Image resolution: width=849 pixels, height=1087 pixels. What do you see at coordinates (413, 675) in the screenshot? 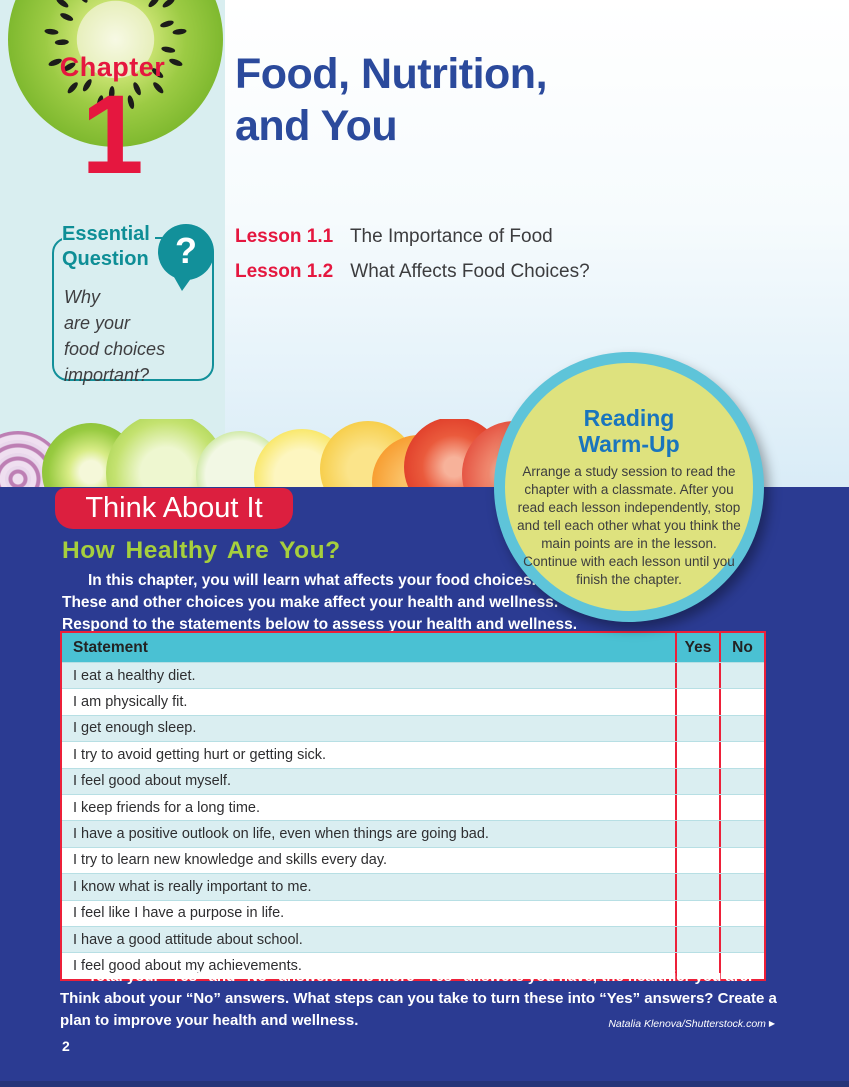
I see `table-row: I eat a healthy diet.` at bounding box center [413, 675].